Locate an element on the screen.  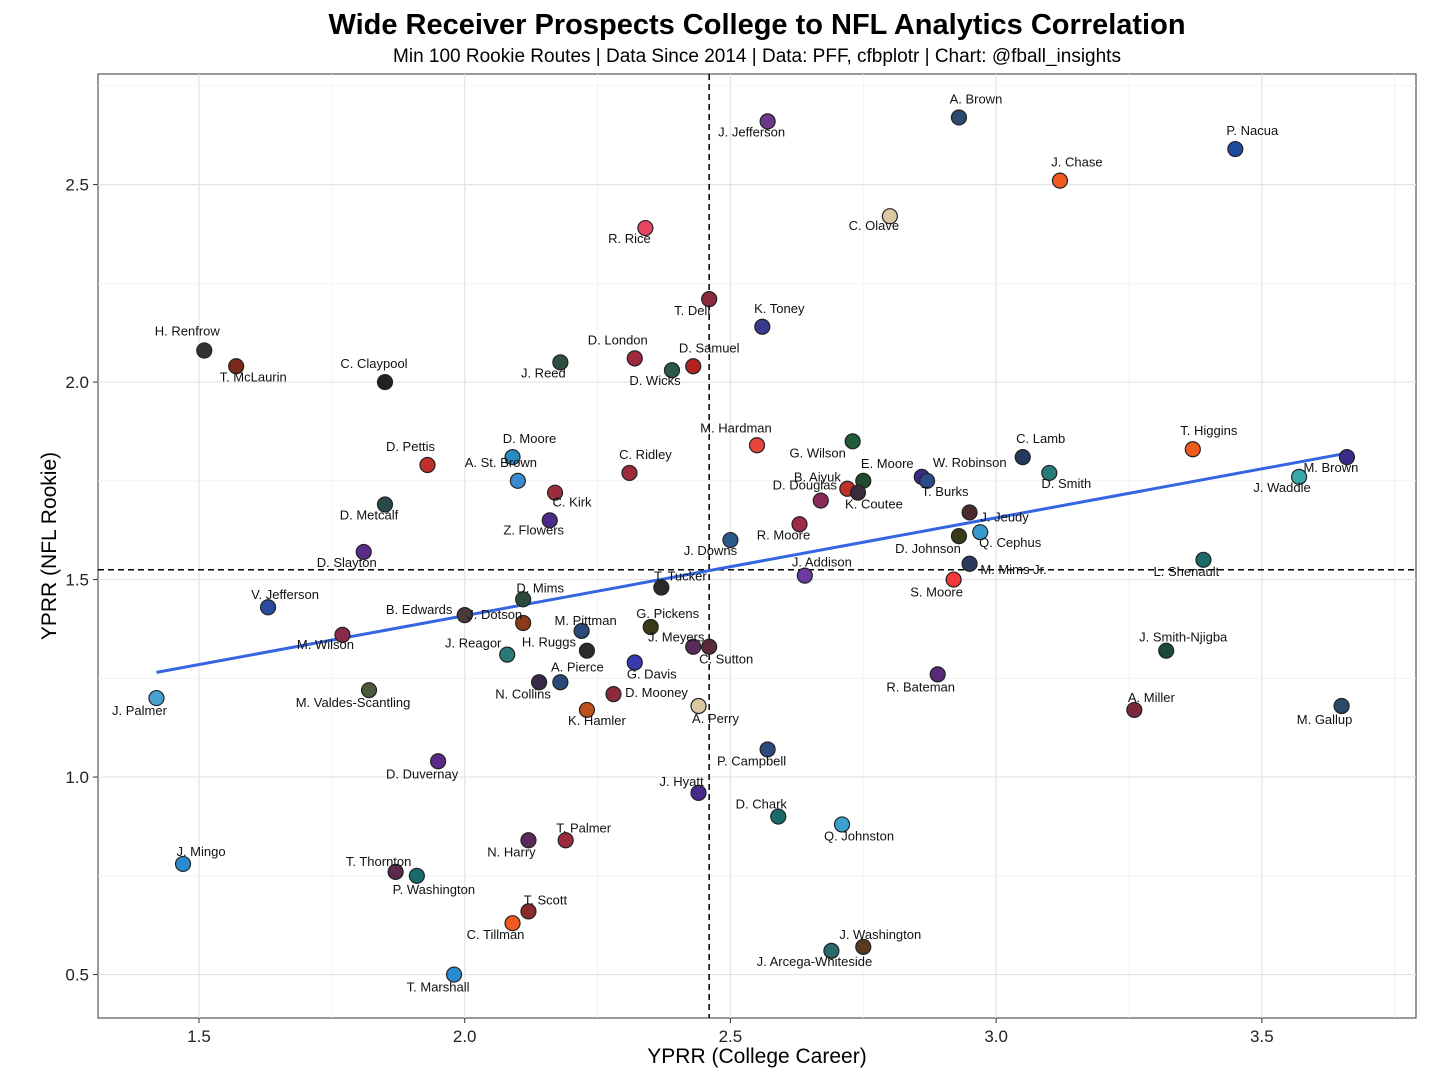
point-label: H. Ruggs is located at coordinates (549, 642).